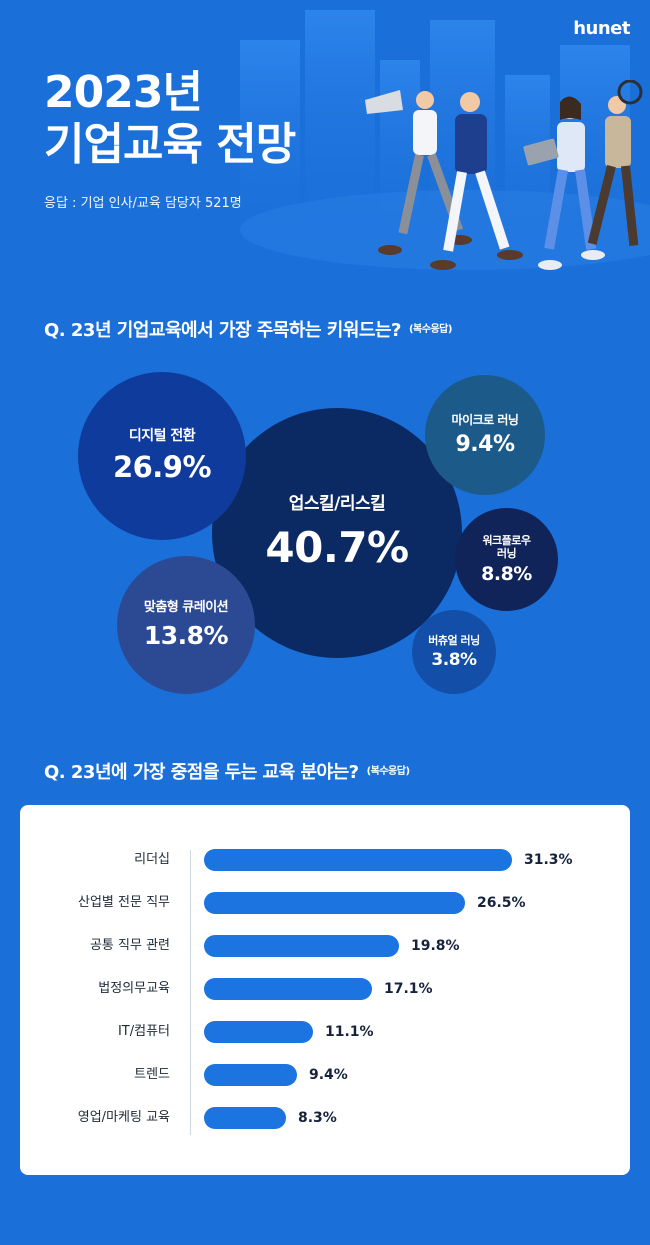  I want to click on bar-row: 법정의무교육 17.1%, so click(325, 989).